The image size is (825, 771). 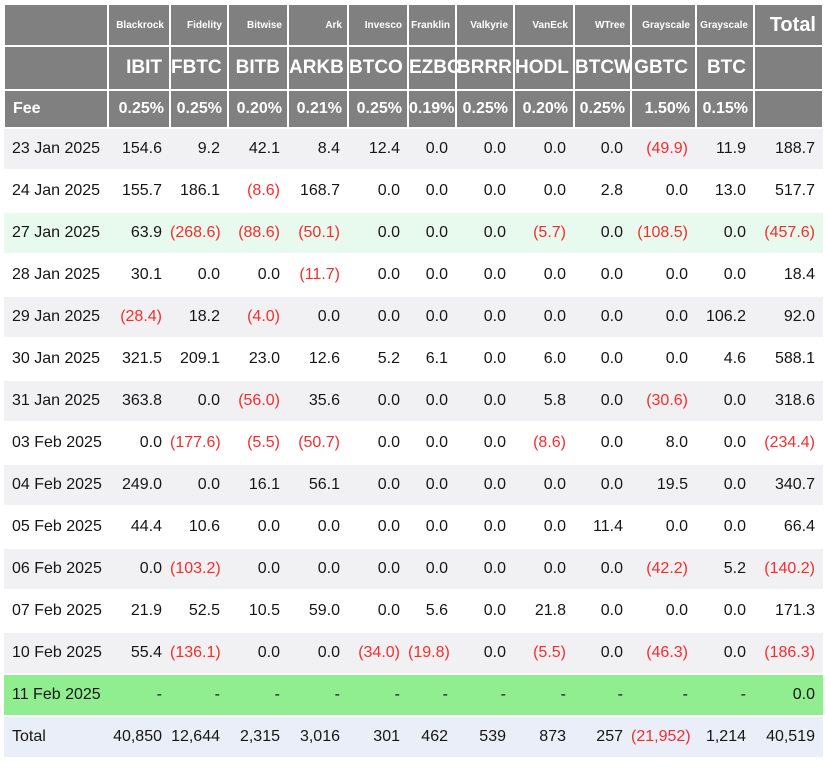 What do you see at coordinates (318, 148) in the screenshot?
I see `flow-value-cell: 8.4` at bounding box center [318, 148].